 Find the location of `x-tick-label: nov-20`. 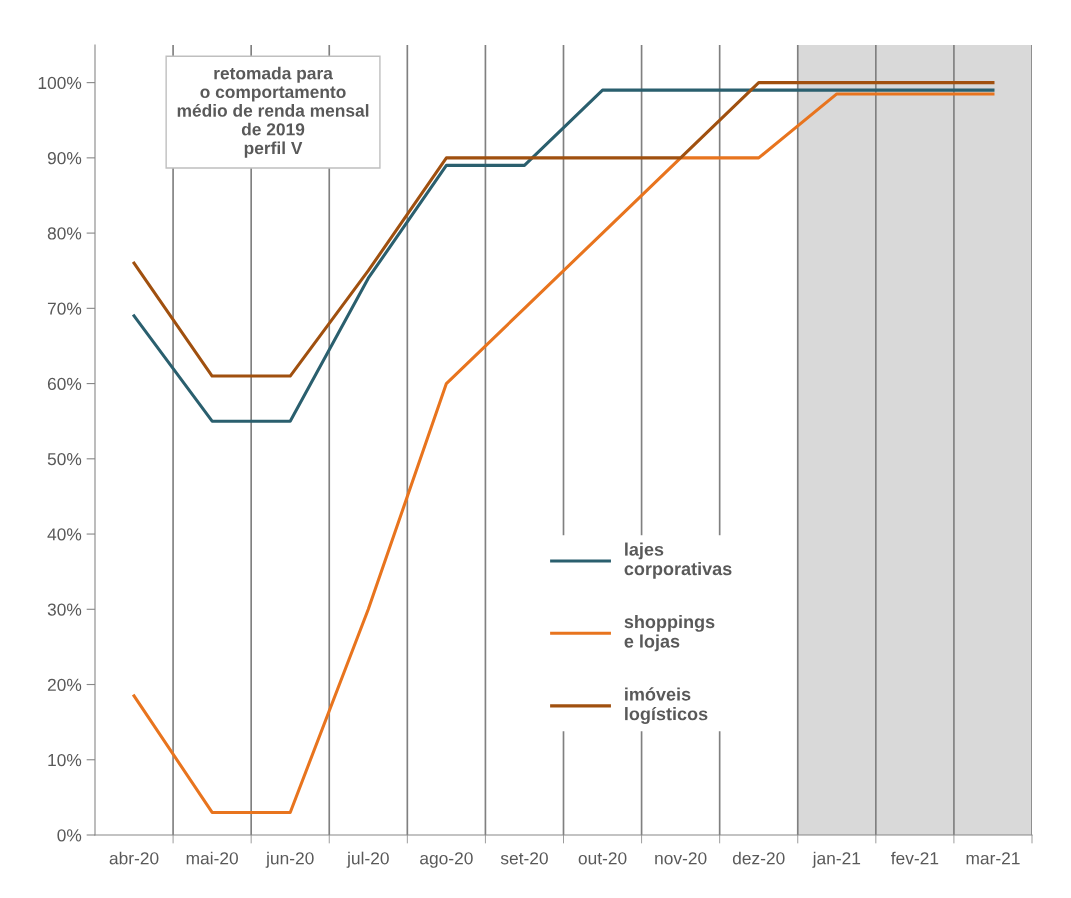

x-tick-label: nov-20 is located at coordinates (681, 858).